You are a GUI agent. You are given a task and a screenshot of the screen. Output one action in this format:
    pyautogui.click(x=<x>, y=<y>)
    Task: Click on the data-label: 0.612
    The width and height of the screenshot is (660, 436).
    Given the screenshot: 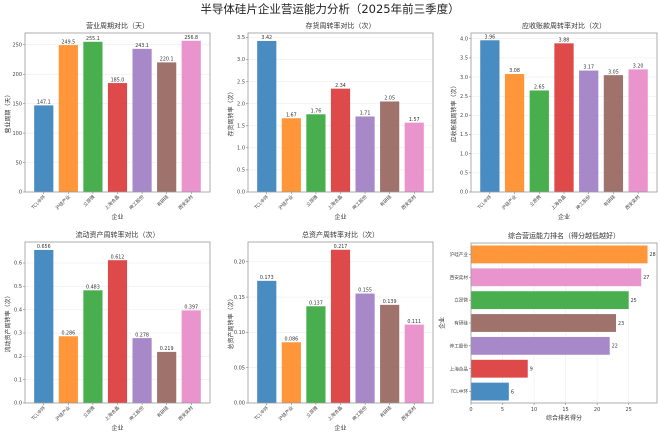 What is the action you would take?
    pyautogui.click(x=118, y=257)
    